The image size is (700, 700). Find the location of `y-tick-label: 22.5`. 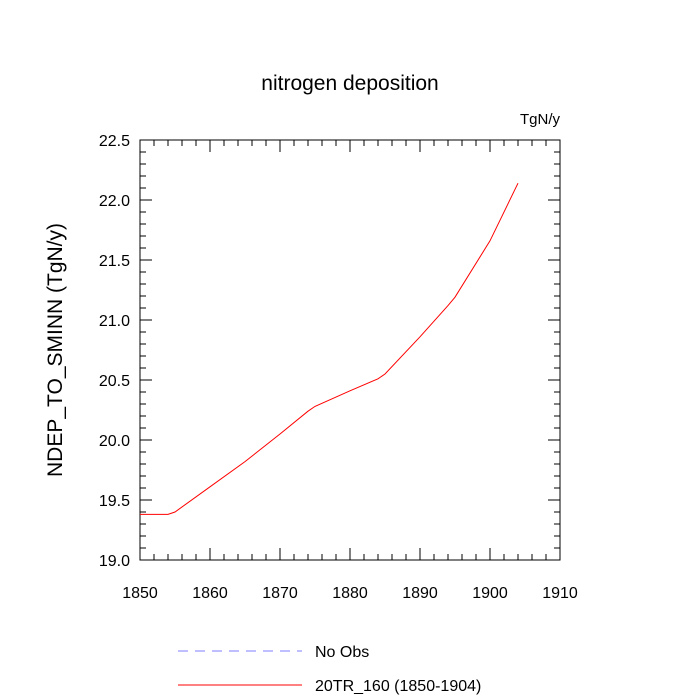

y-tick-label: 22.5 is located at coordinates (114, 141).